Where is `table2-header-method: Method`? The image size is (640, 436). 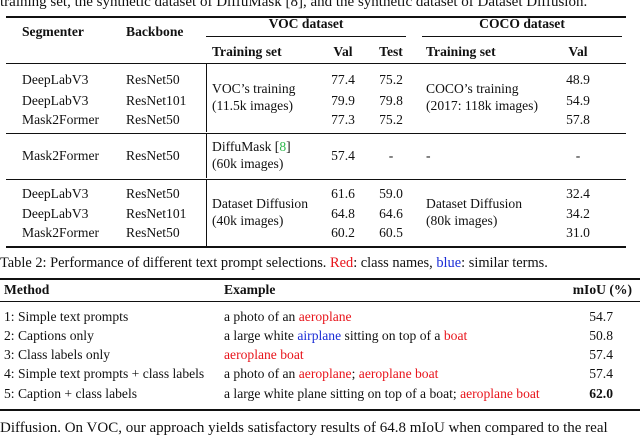 table2-header-method: Method is located at coordinates (27, 289).